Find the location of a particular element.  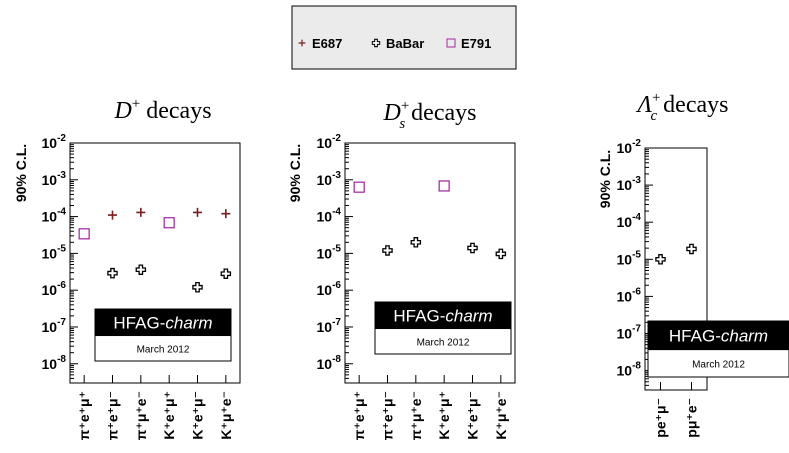

legend-marker-e791 is located at coordinates (451, 43).